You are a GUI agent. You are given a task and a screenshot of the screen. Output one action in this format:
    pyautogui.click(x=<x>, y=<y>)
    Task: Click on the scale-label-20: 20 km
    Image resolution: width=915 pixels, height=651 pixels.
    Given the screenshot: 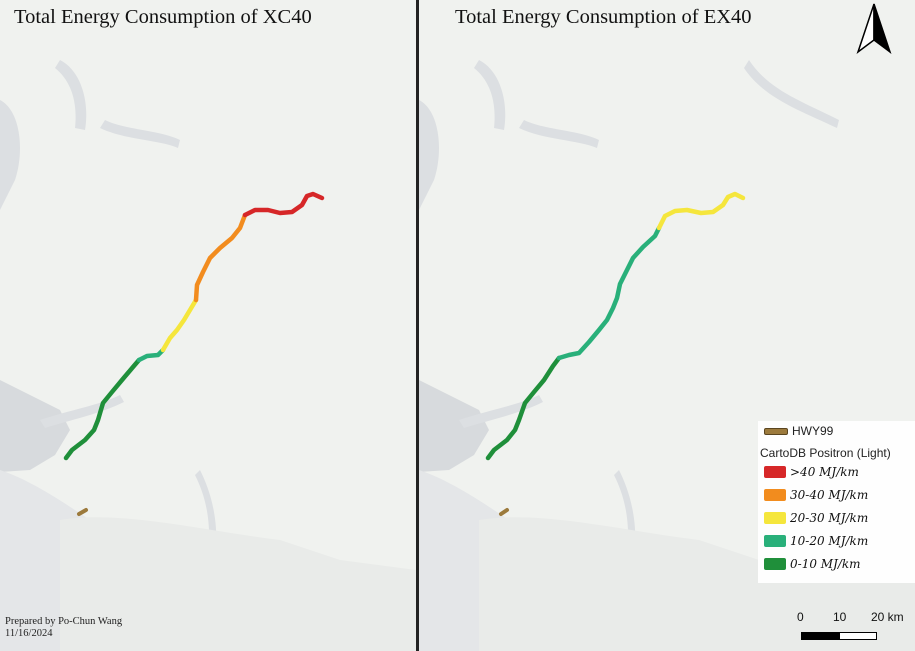 What is the action you would take?
    pyautogui.click(x=887, y=617)
    